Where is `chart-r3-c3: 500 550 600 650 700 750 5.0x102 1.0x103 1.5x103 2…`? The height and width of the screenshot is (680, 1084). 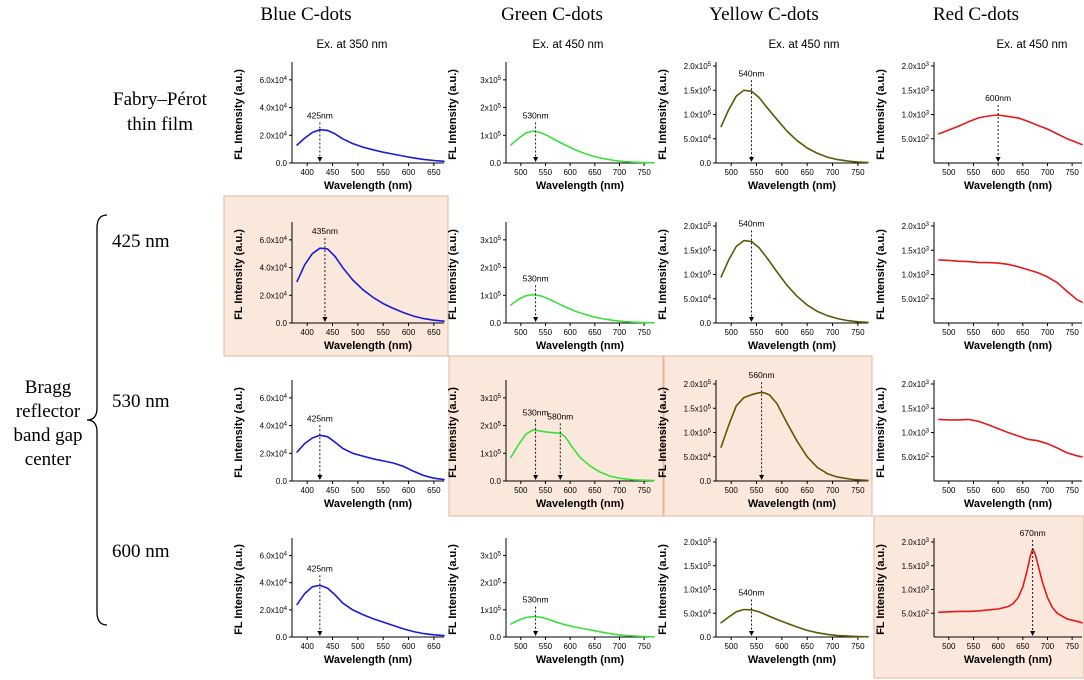
chart-r3-c3: 500 550 600 650 700 750 5.0x102 1.0x103 1.5x103 2… is located at coordinates (979, 597).